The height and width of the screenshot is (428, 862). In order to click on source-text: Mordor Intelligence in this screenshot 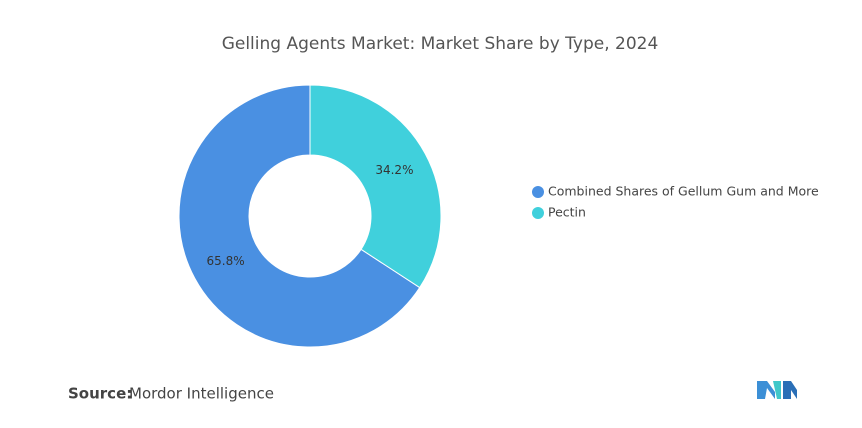, I will do `click(201, 394)`.